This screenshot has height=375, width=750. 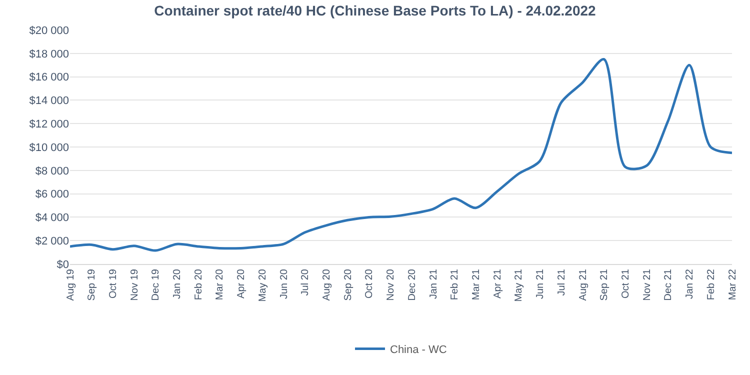 I want to click on y-tick-label: $4 000, so click(x=52, y=218).